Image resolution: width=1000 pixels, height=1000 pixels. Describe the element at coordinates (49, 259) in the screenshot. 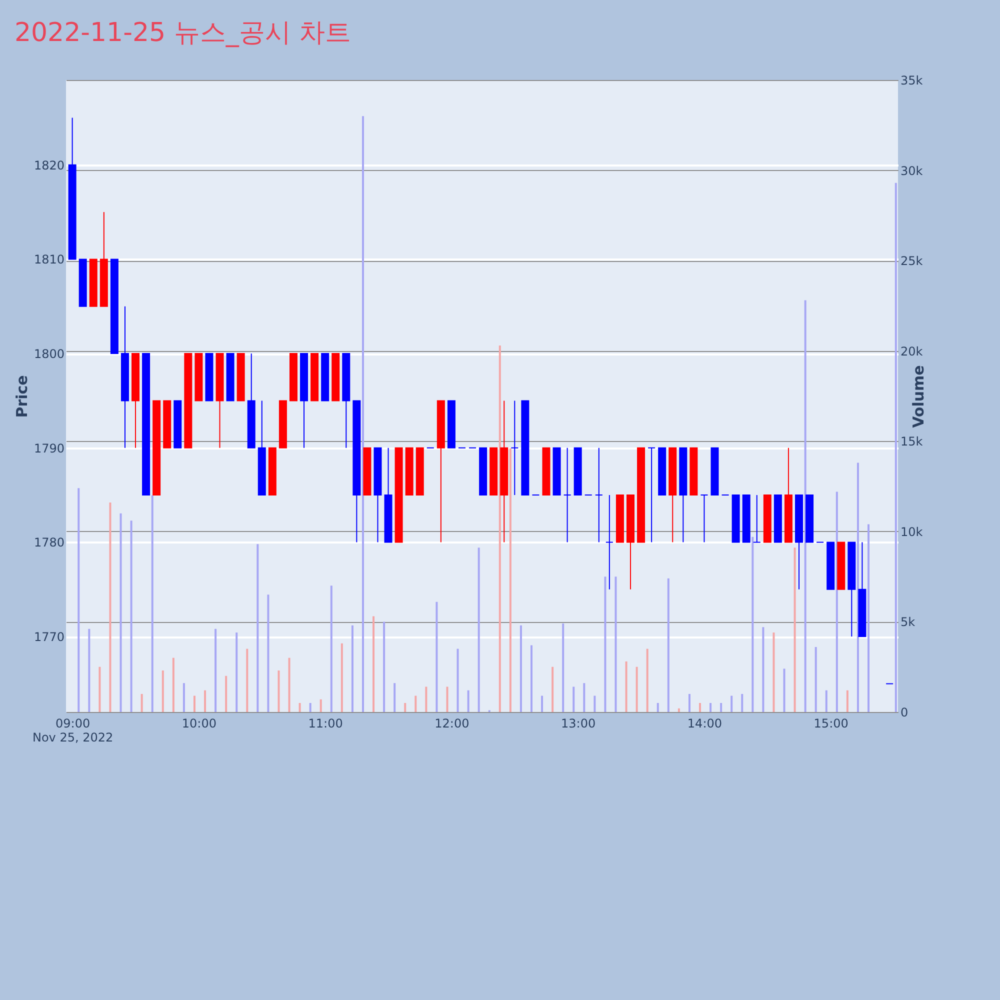

I see `y-tick-label: 1810` at that location.